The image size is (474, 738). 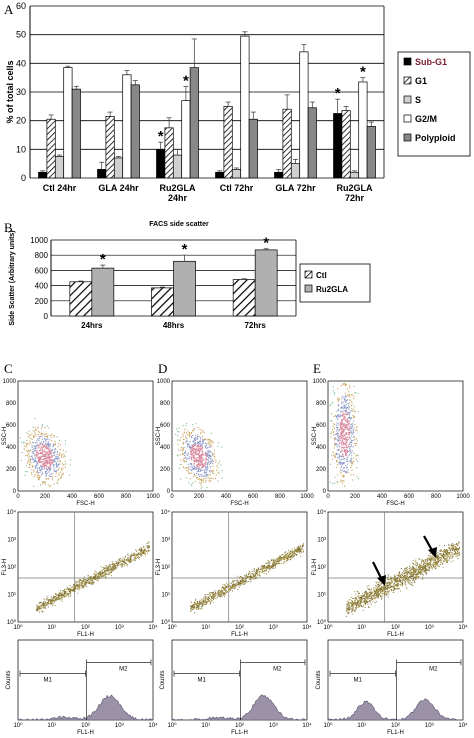 I want to click on y-tick-label: 0, so click(x=46, y=316).